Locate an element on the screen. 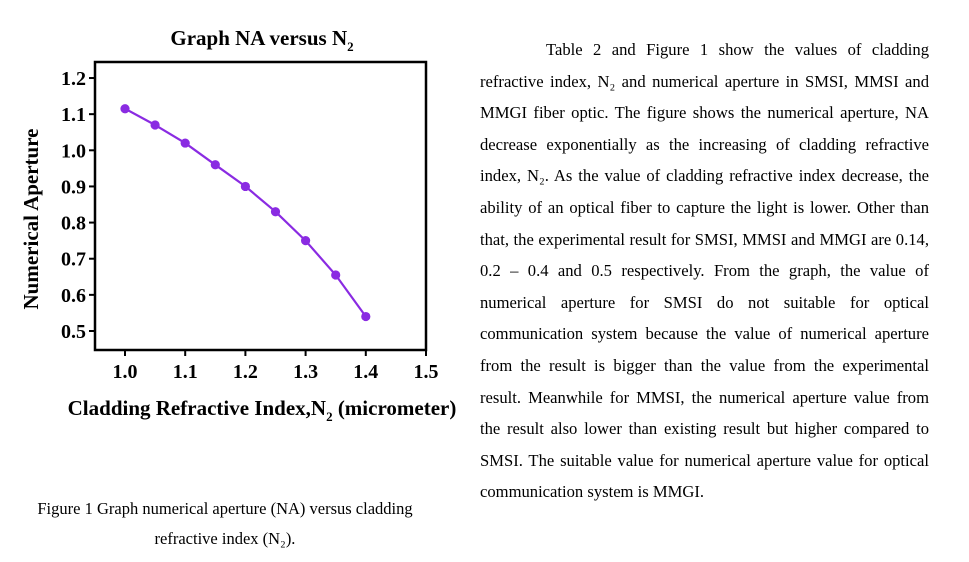  chart-title-subscript: 2 is located at coordinates (350, 46).